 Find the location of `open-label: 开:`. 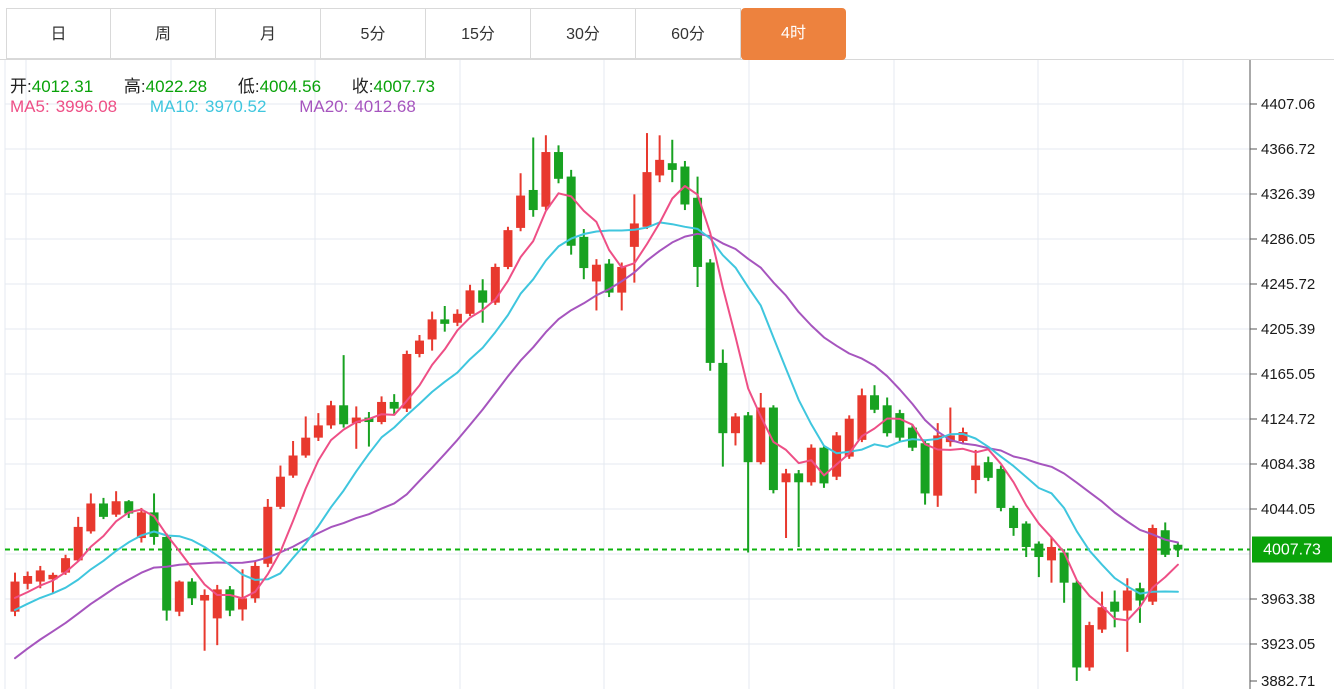

open-label: 开: is located at coordinates (21, 86).